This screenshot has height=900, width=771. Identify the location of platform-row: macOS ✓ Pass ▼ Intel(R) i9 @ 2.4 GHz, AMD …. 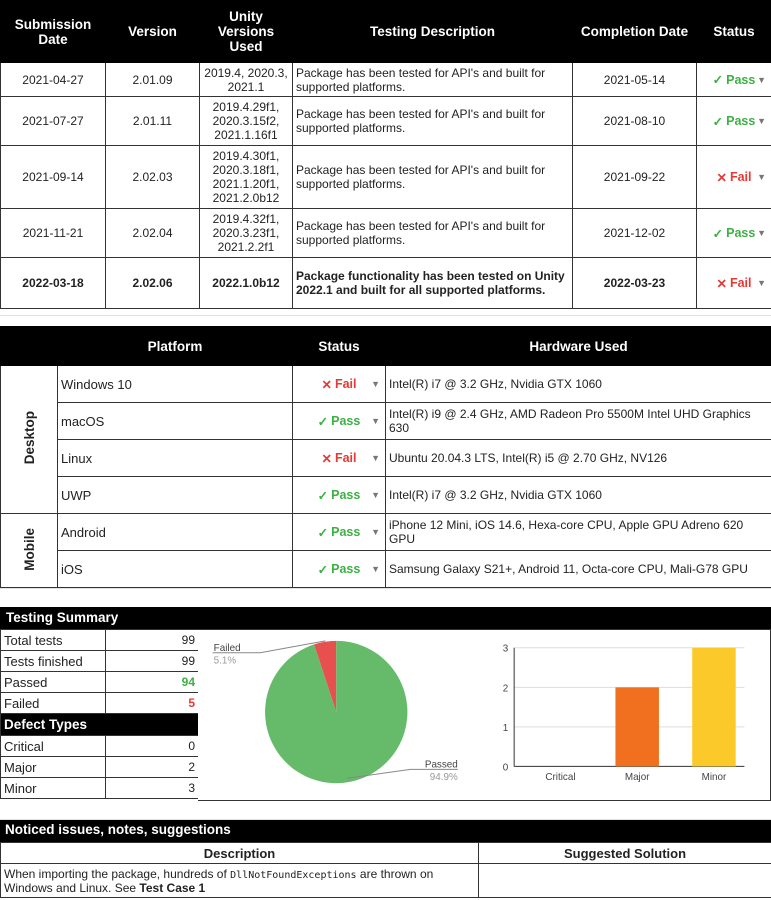
(386, 421).